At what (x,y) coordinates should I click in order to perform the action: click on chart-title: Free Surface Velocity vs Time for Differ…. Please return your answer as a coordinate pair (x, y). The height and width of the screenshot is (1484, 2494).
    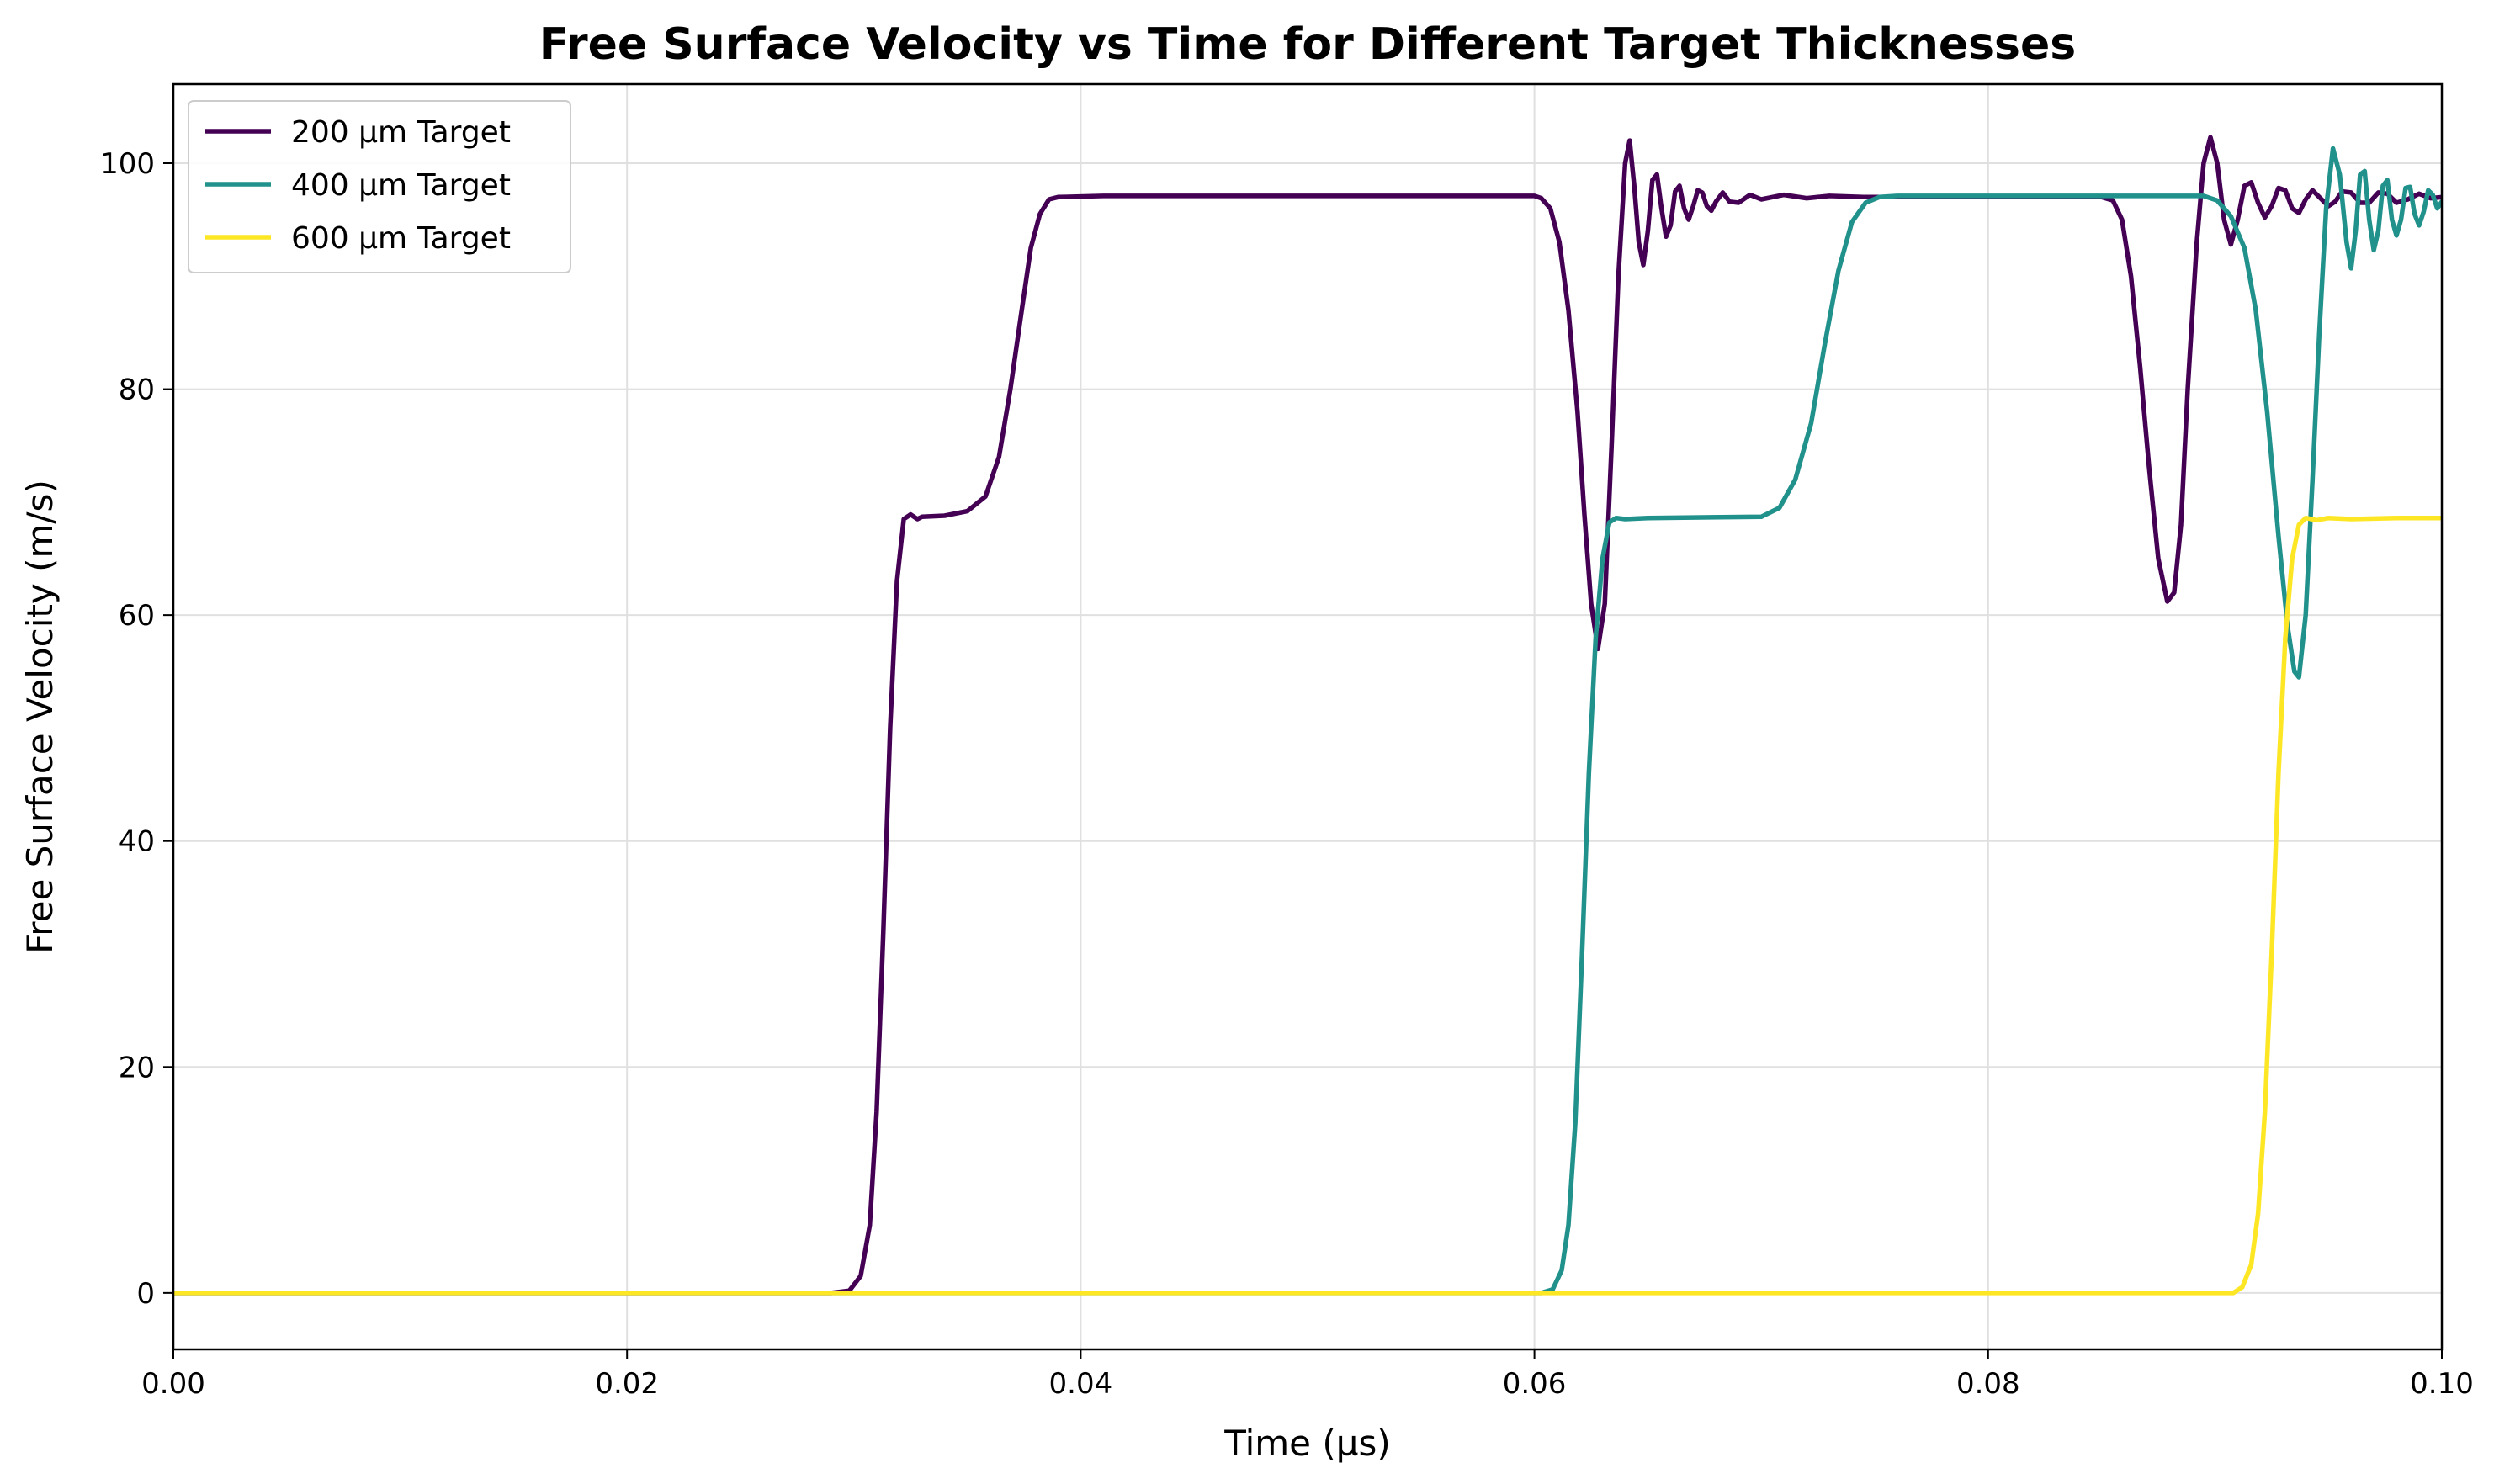
    Looking at the image, I should click on (1307, 44).